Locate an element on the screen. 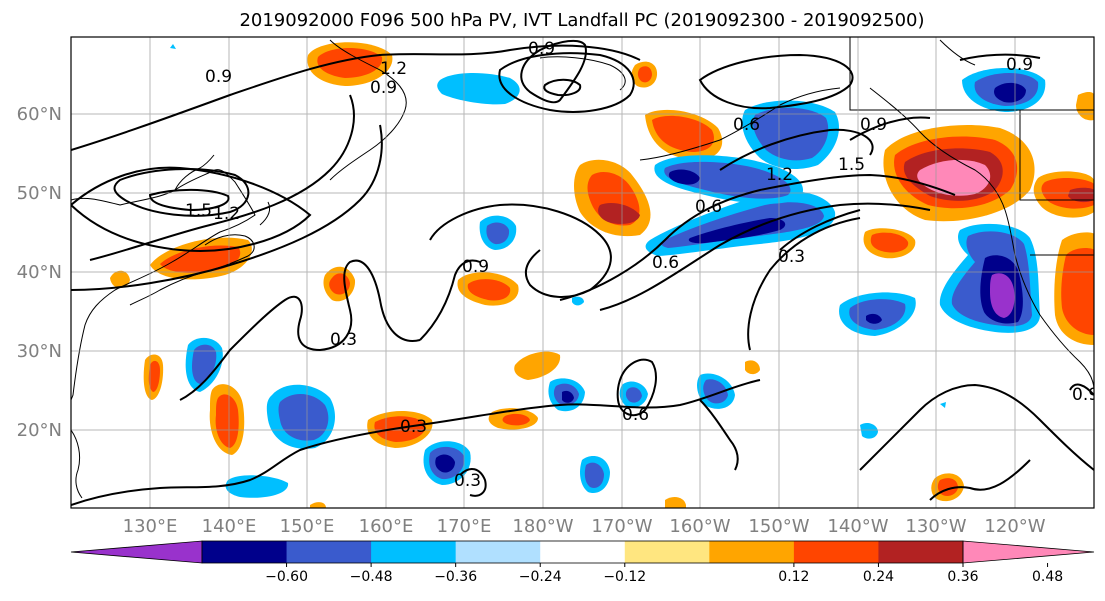  colorbar-tick-label: 0.36 is located at coordinates (962, 577).